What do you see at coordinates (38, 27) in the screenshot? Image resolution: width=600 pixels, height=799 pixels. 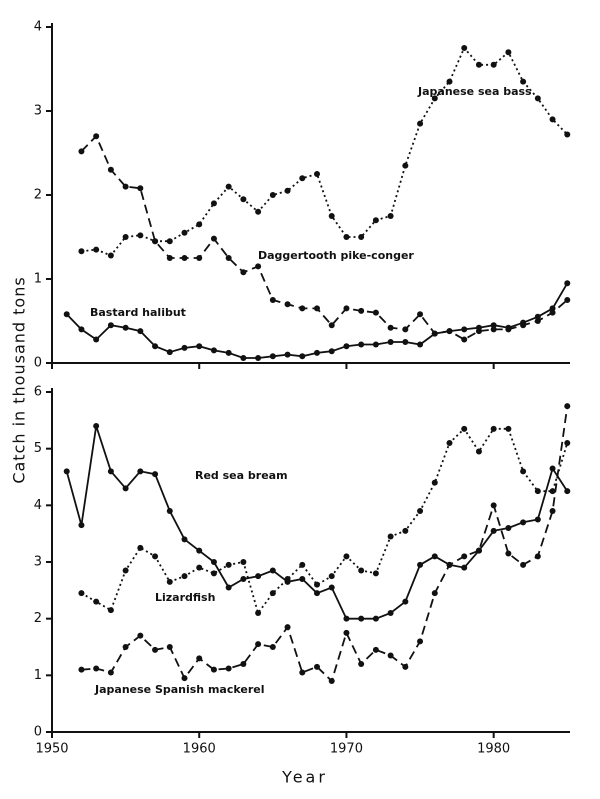 I see `y-tick-label: 4` at bounding box center [38, 27].